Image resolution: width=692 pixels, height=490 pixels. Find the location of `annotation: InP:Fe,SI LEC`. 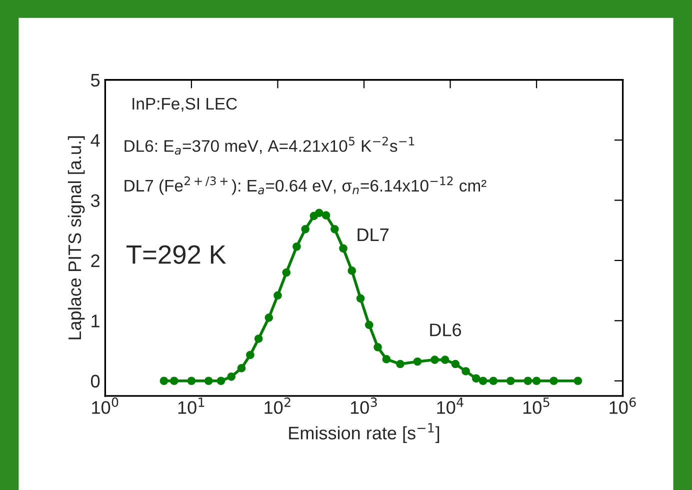

annotation: InP:Fe,SI LEC is located at coordinates (184, 105).